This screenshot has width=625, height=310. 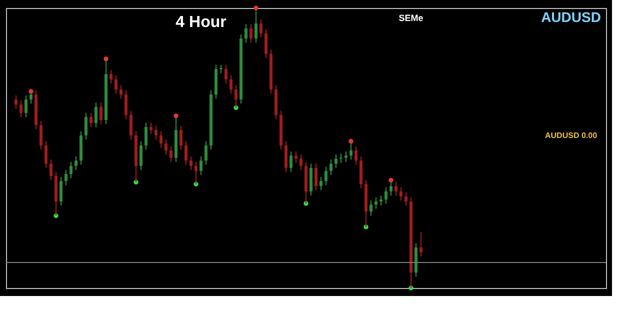 I want to click on text: AUDUSD, so click(x=571, y=17).